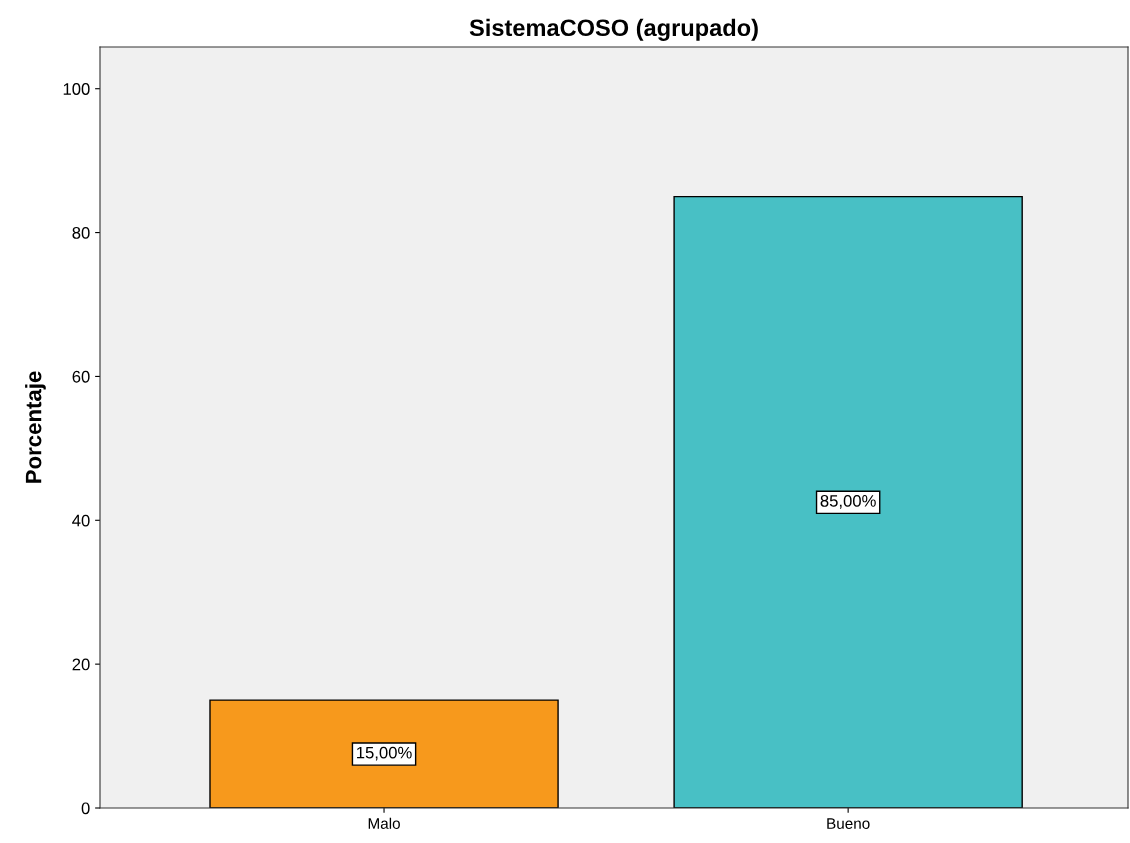 The image size is (1130, 843). I want to click on y-tick-label: 20, so click(81, 664).